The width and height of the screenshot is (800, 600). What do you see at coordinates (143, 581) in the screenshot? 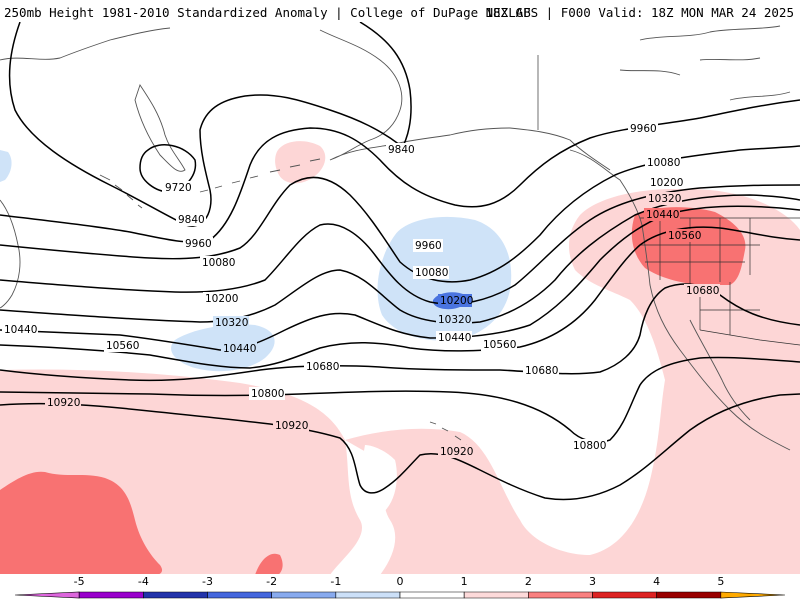
I see `colorbar-tick-label: -4` at bounding box center [143, 581].